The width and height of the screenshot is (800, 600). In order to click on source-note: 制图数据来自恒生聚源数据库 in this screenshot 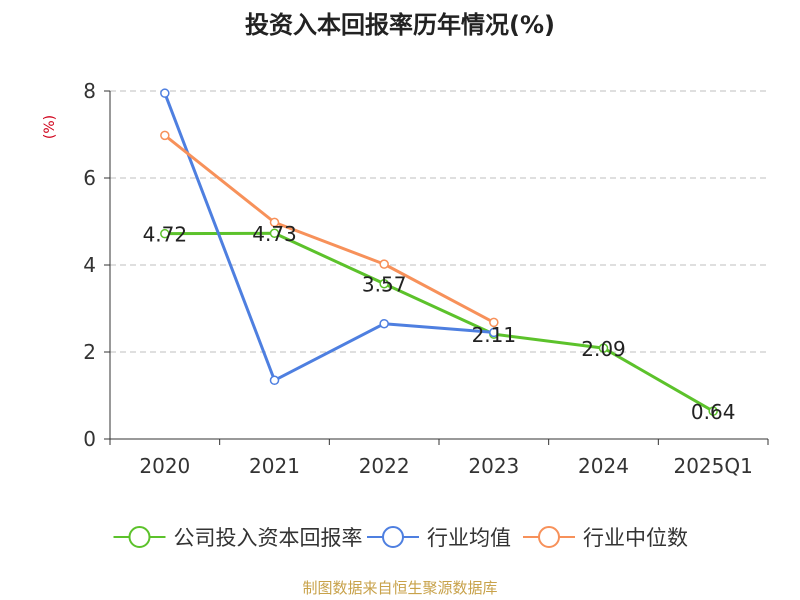, I will do `click(399, 588)`.